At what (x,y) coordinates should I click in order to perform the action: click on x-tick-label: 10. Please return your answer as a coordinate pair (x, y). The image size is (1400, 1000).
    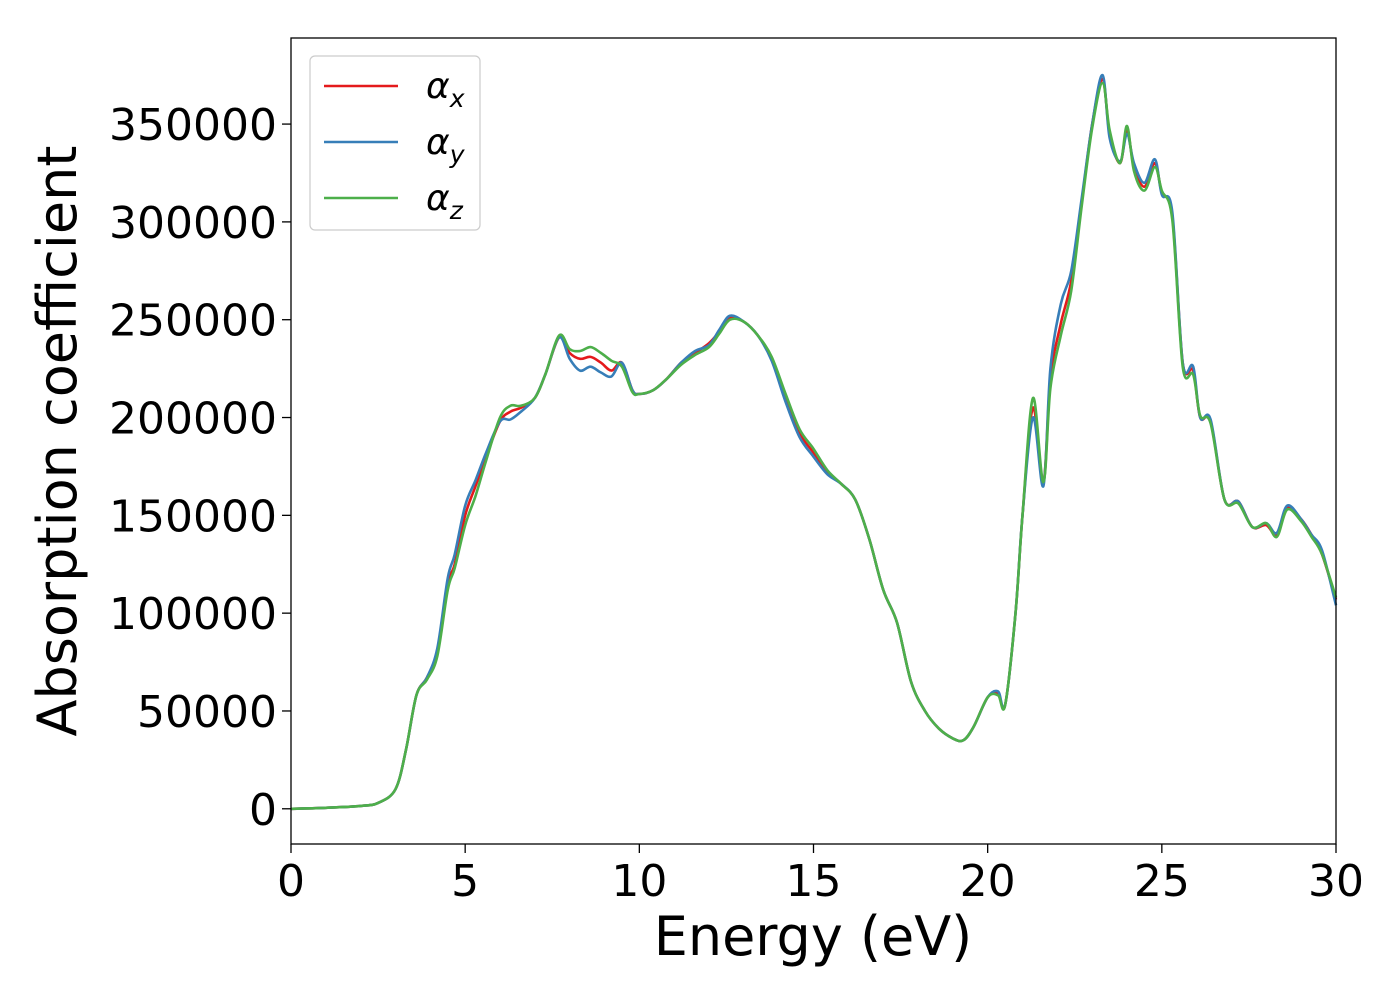
    Looking at the image, I should click on (639, 881).